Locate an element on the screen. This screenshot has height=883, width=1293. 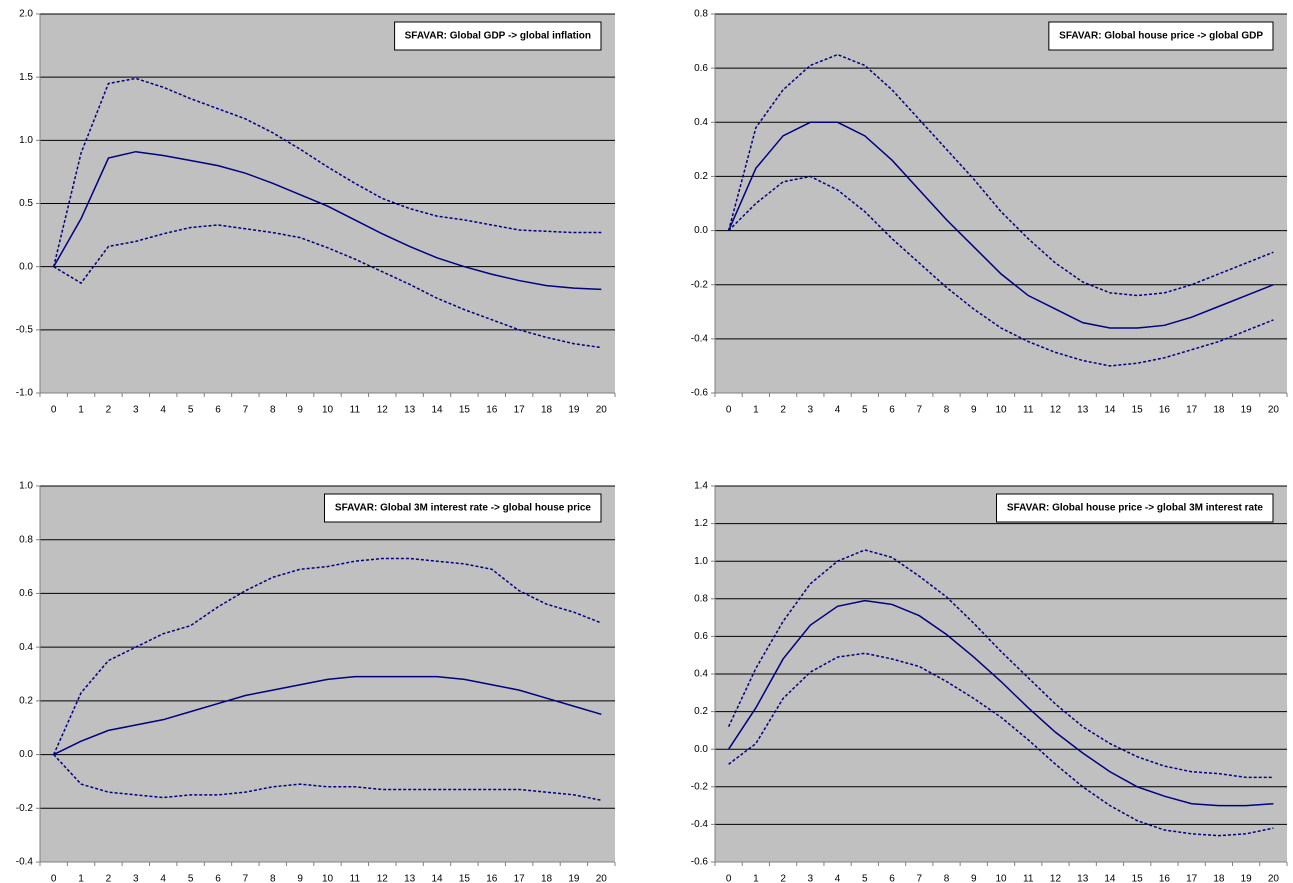
y-tick-label: 1.4 is located at coordinates (701, 486).